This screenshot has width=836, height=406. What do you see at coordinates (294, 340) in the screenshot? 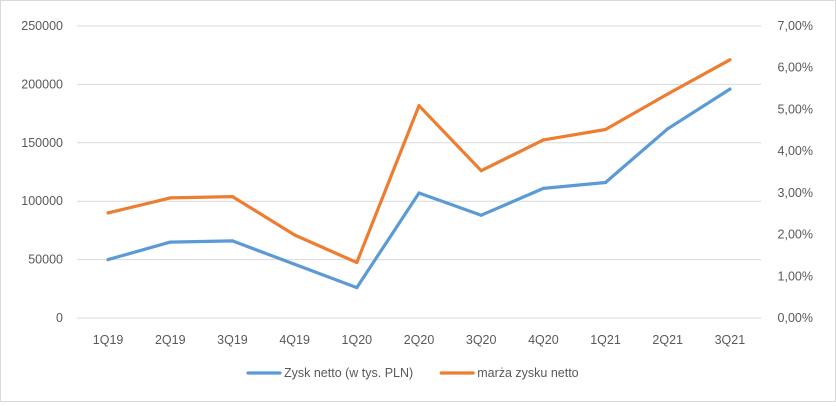
I see `x-tick-label: 4Q19` at bounding box center [294, 340].